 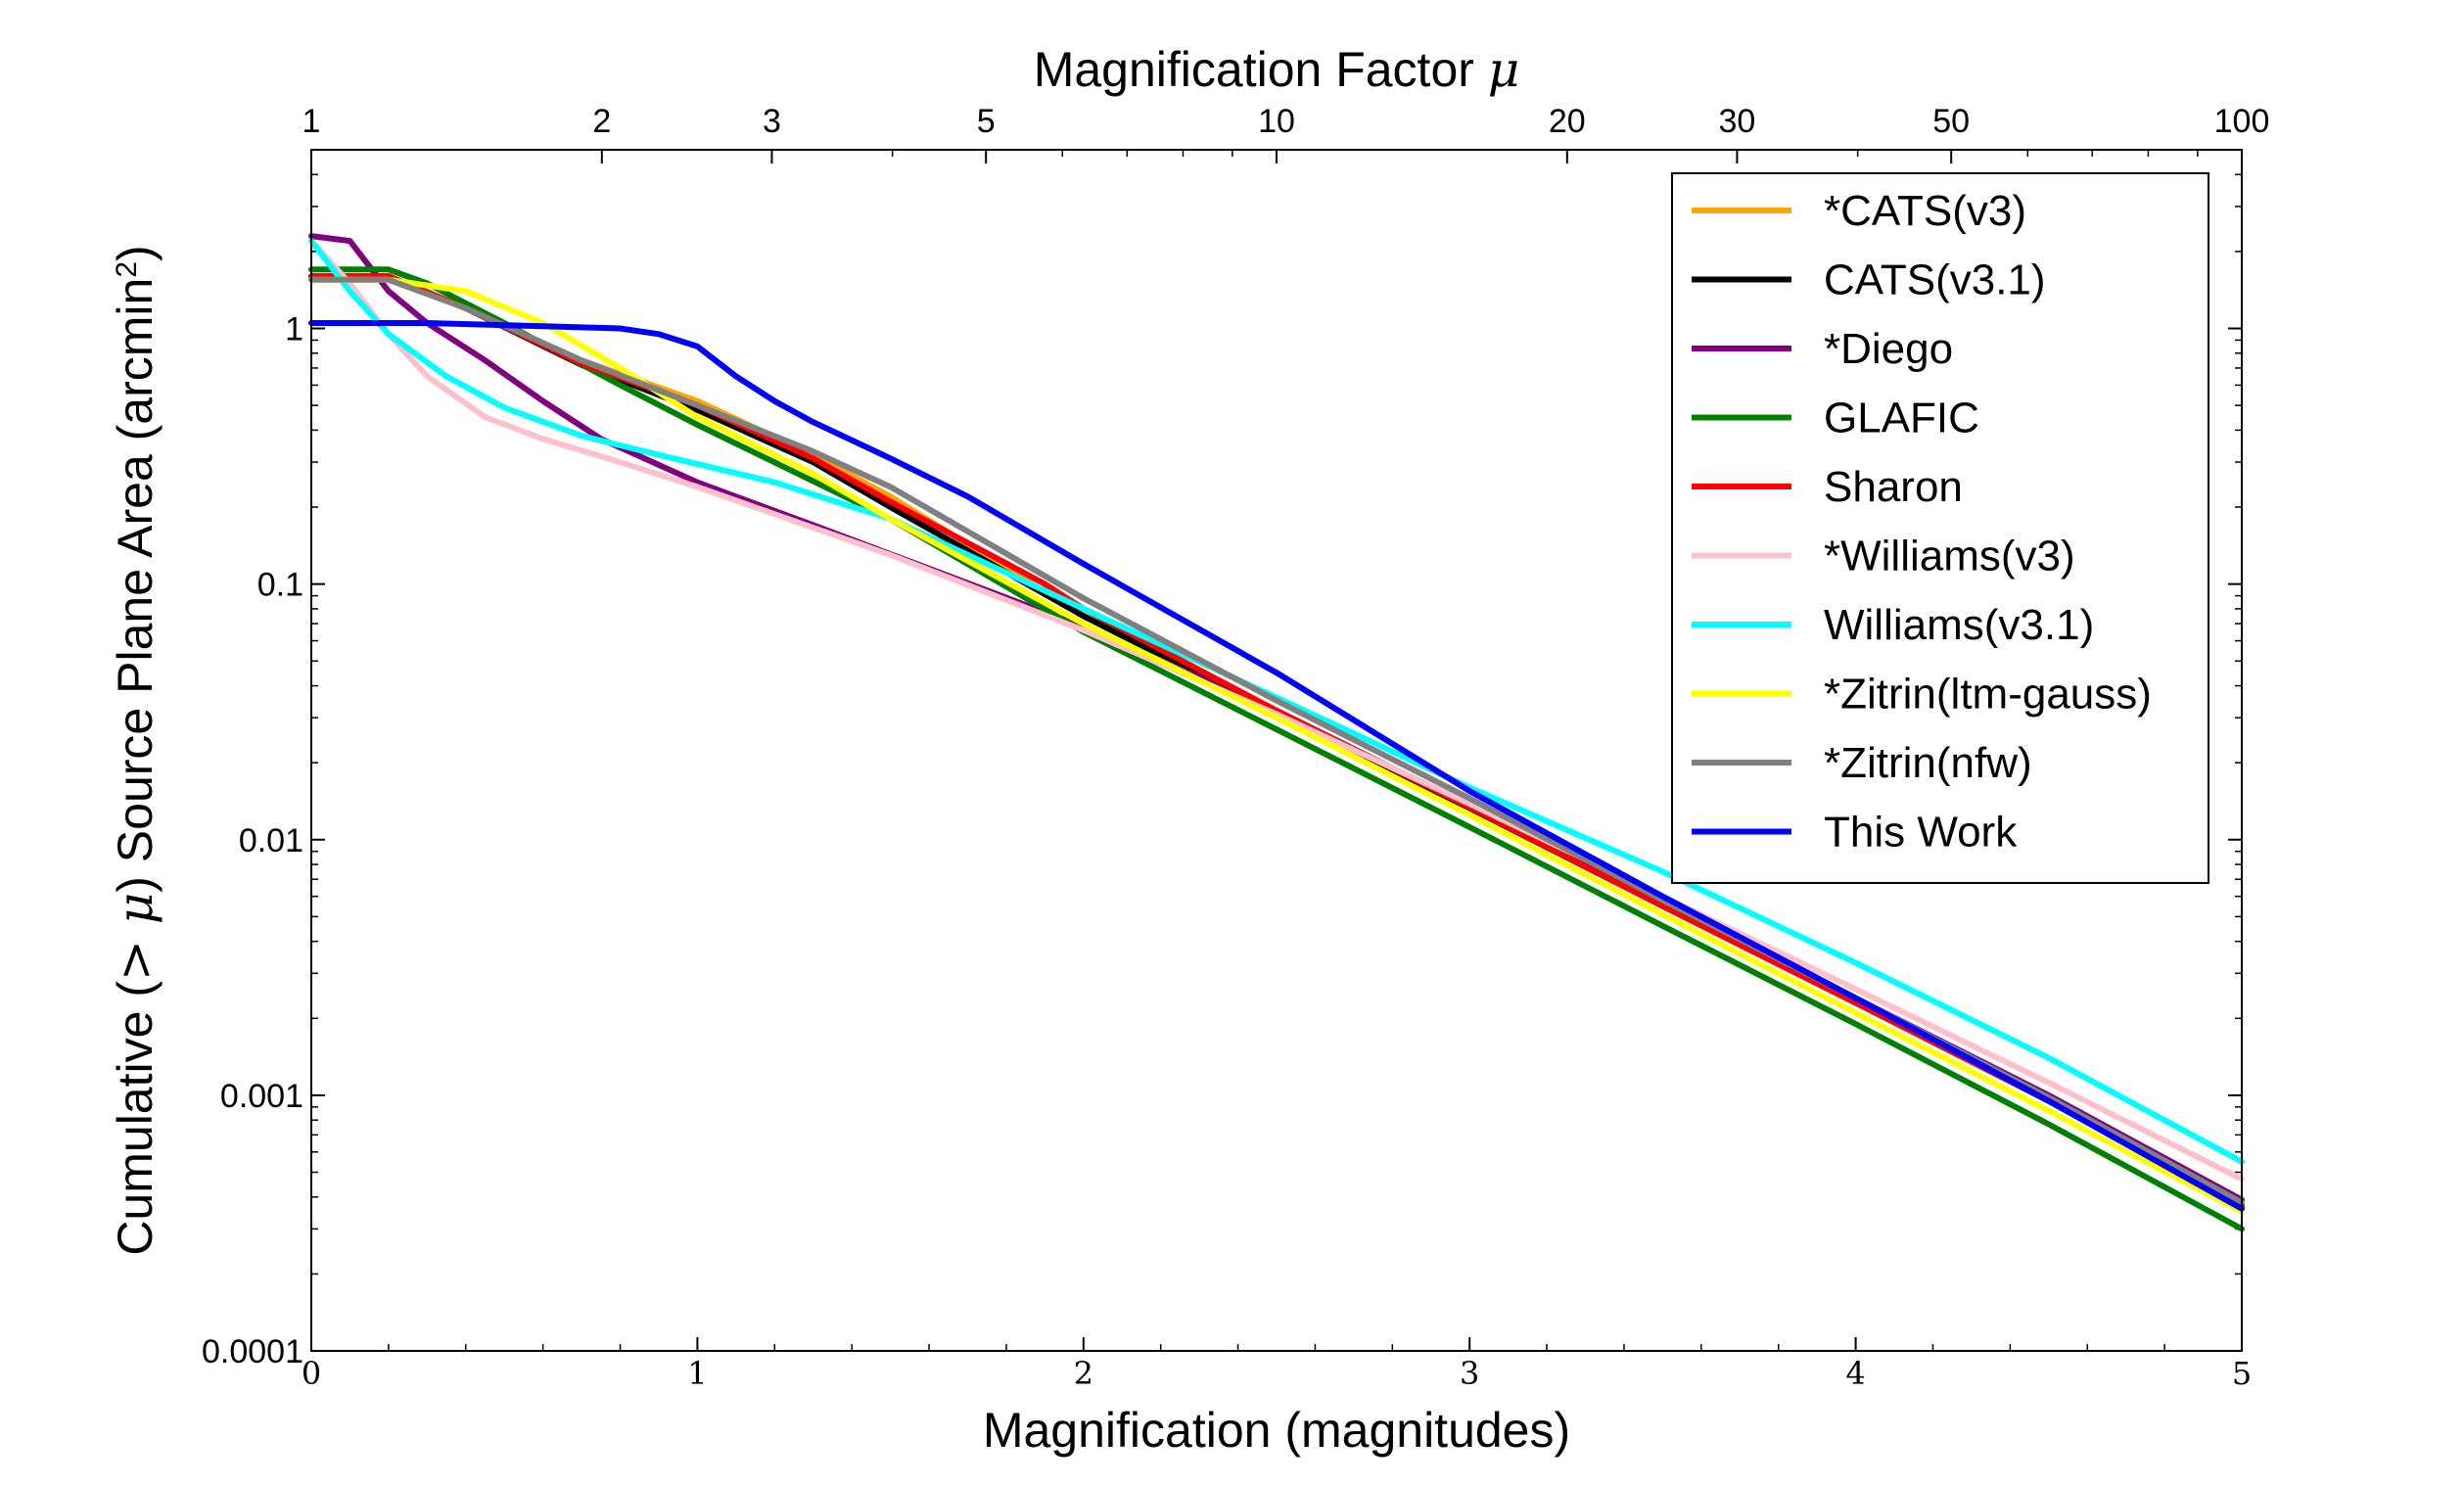 I want to click on top-tick-label: 5, so click(x=986, y=121).